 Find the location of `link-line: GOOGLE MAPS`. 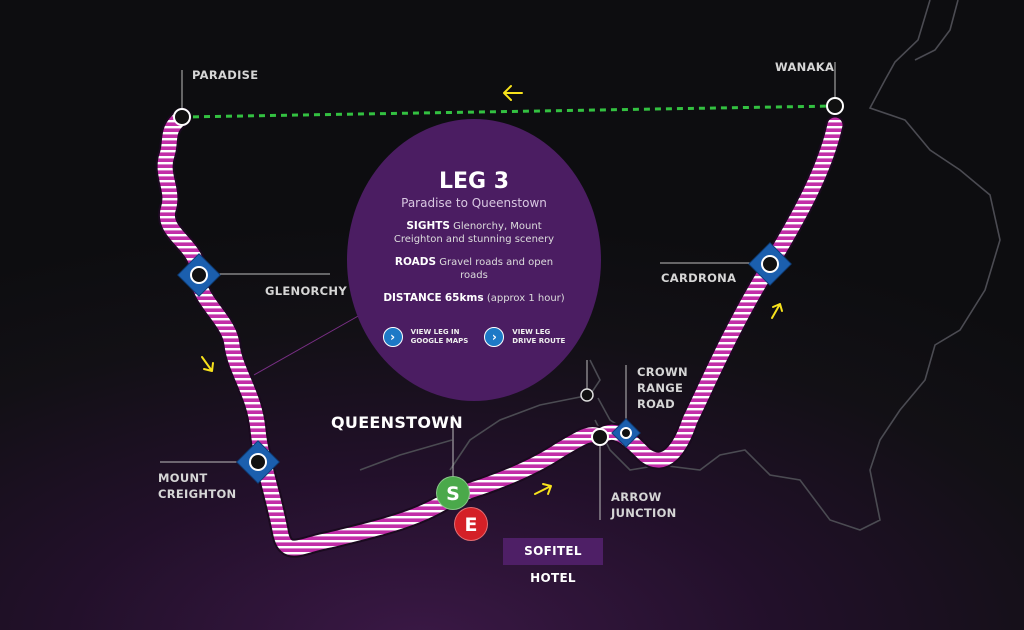

link-line: GOOGLE MAPS is located at coordinates (439, 341).